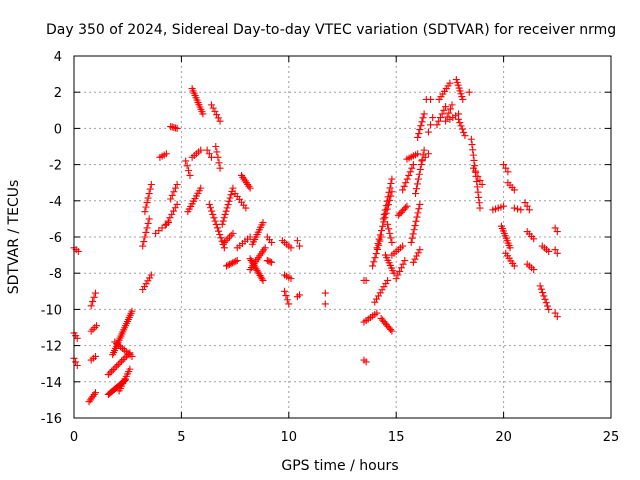 Image resolution: width=640 pixels, height=480 pixels. What do you see at coordinates (51, 347) in the screenshot?
I see `y-tick-label: -12` at bounding box center [51, 347].